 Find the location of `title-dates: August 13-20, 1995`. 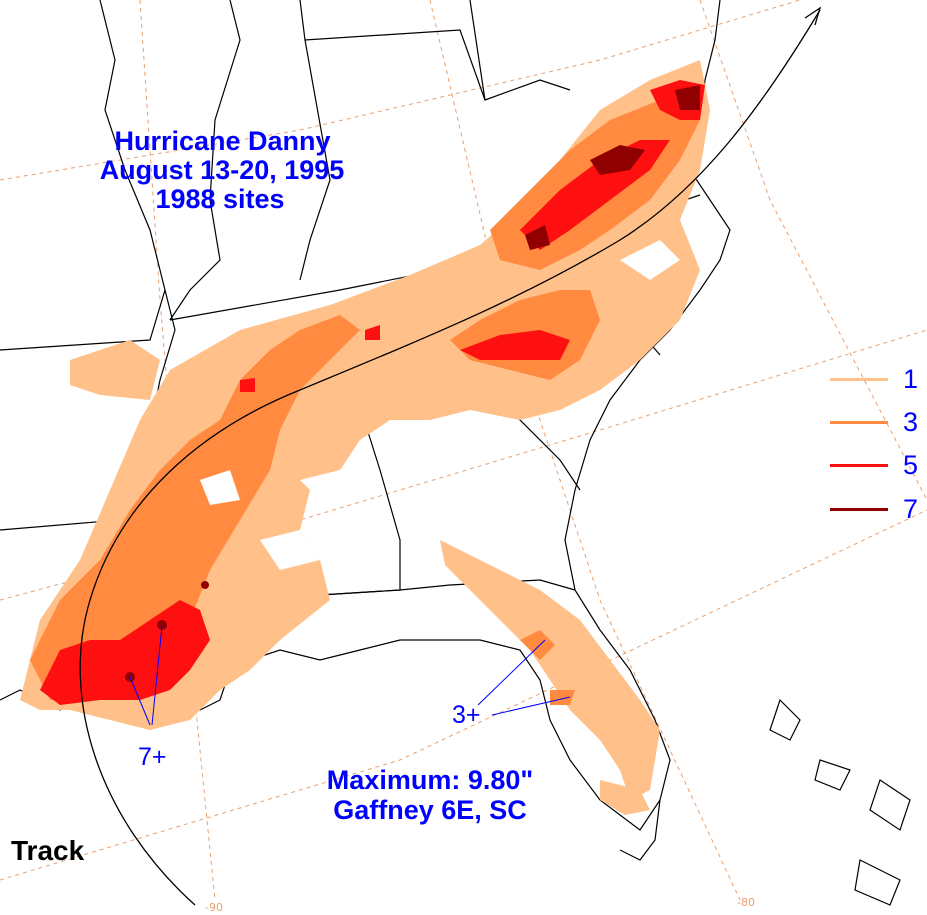

title-dates: August 13-20, 1995 is located at coordinates (222, 170).